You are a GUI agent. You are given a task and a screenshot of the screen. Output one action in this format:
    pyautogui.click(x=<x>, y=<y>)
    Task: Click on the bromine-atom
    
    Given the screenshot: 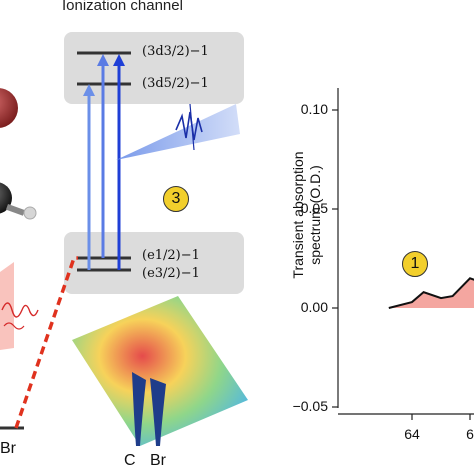 What is the action you would take?
    pyautogui.click(x=9, y=108)
    